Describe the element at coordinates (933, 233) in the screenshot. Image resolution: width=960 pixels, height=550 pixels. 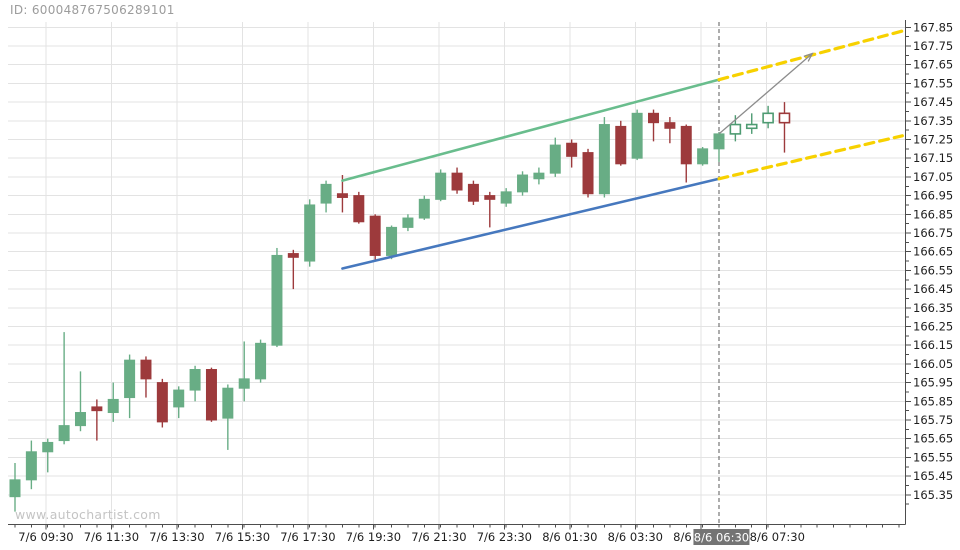
I see `y-axis-label: 166.75` at that location.